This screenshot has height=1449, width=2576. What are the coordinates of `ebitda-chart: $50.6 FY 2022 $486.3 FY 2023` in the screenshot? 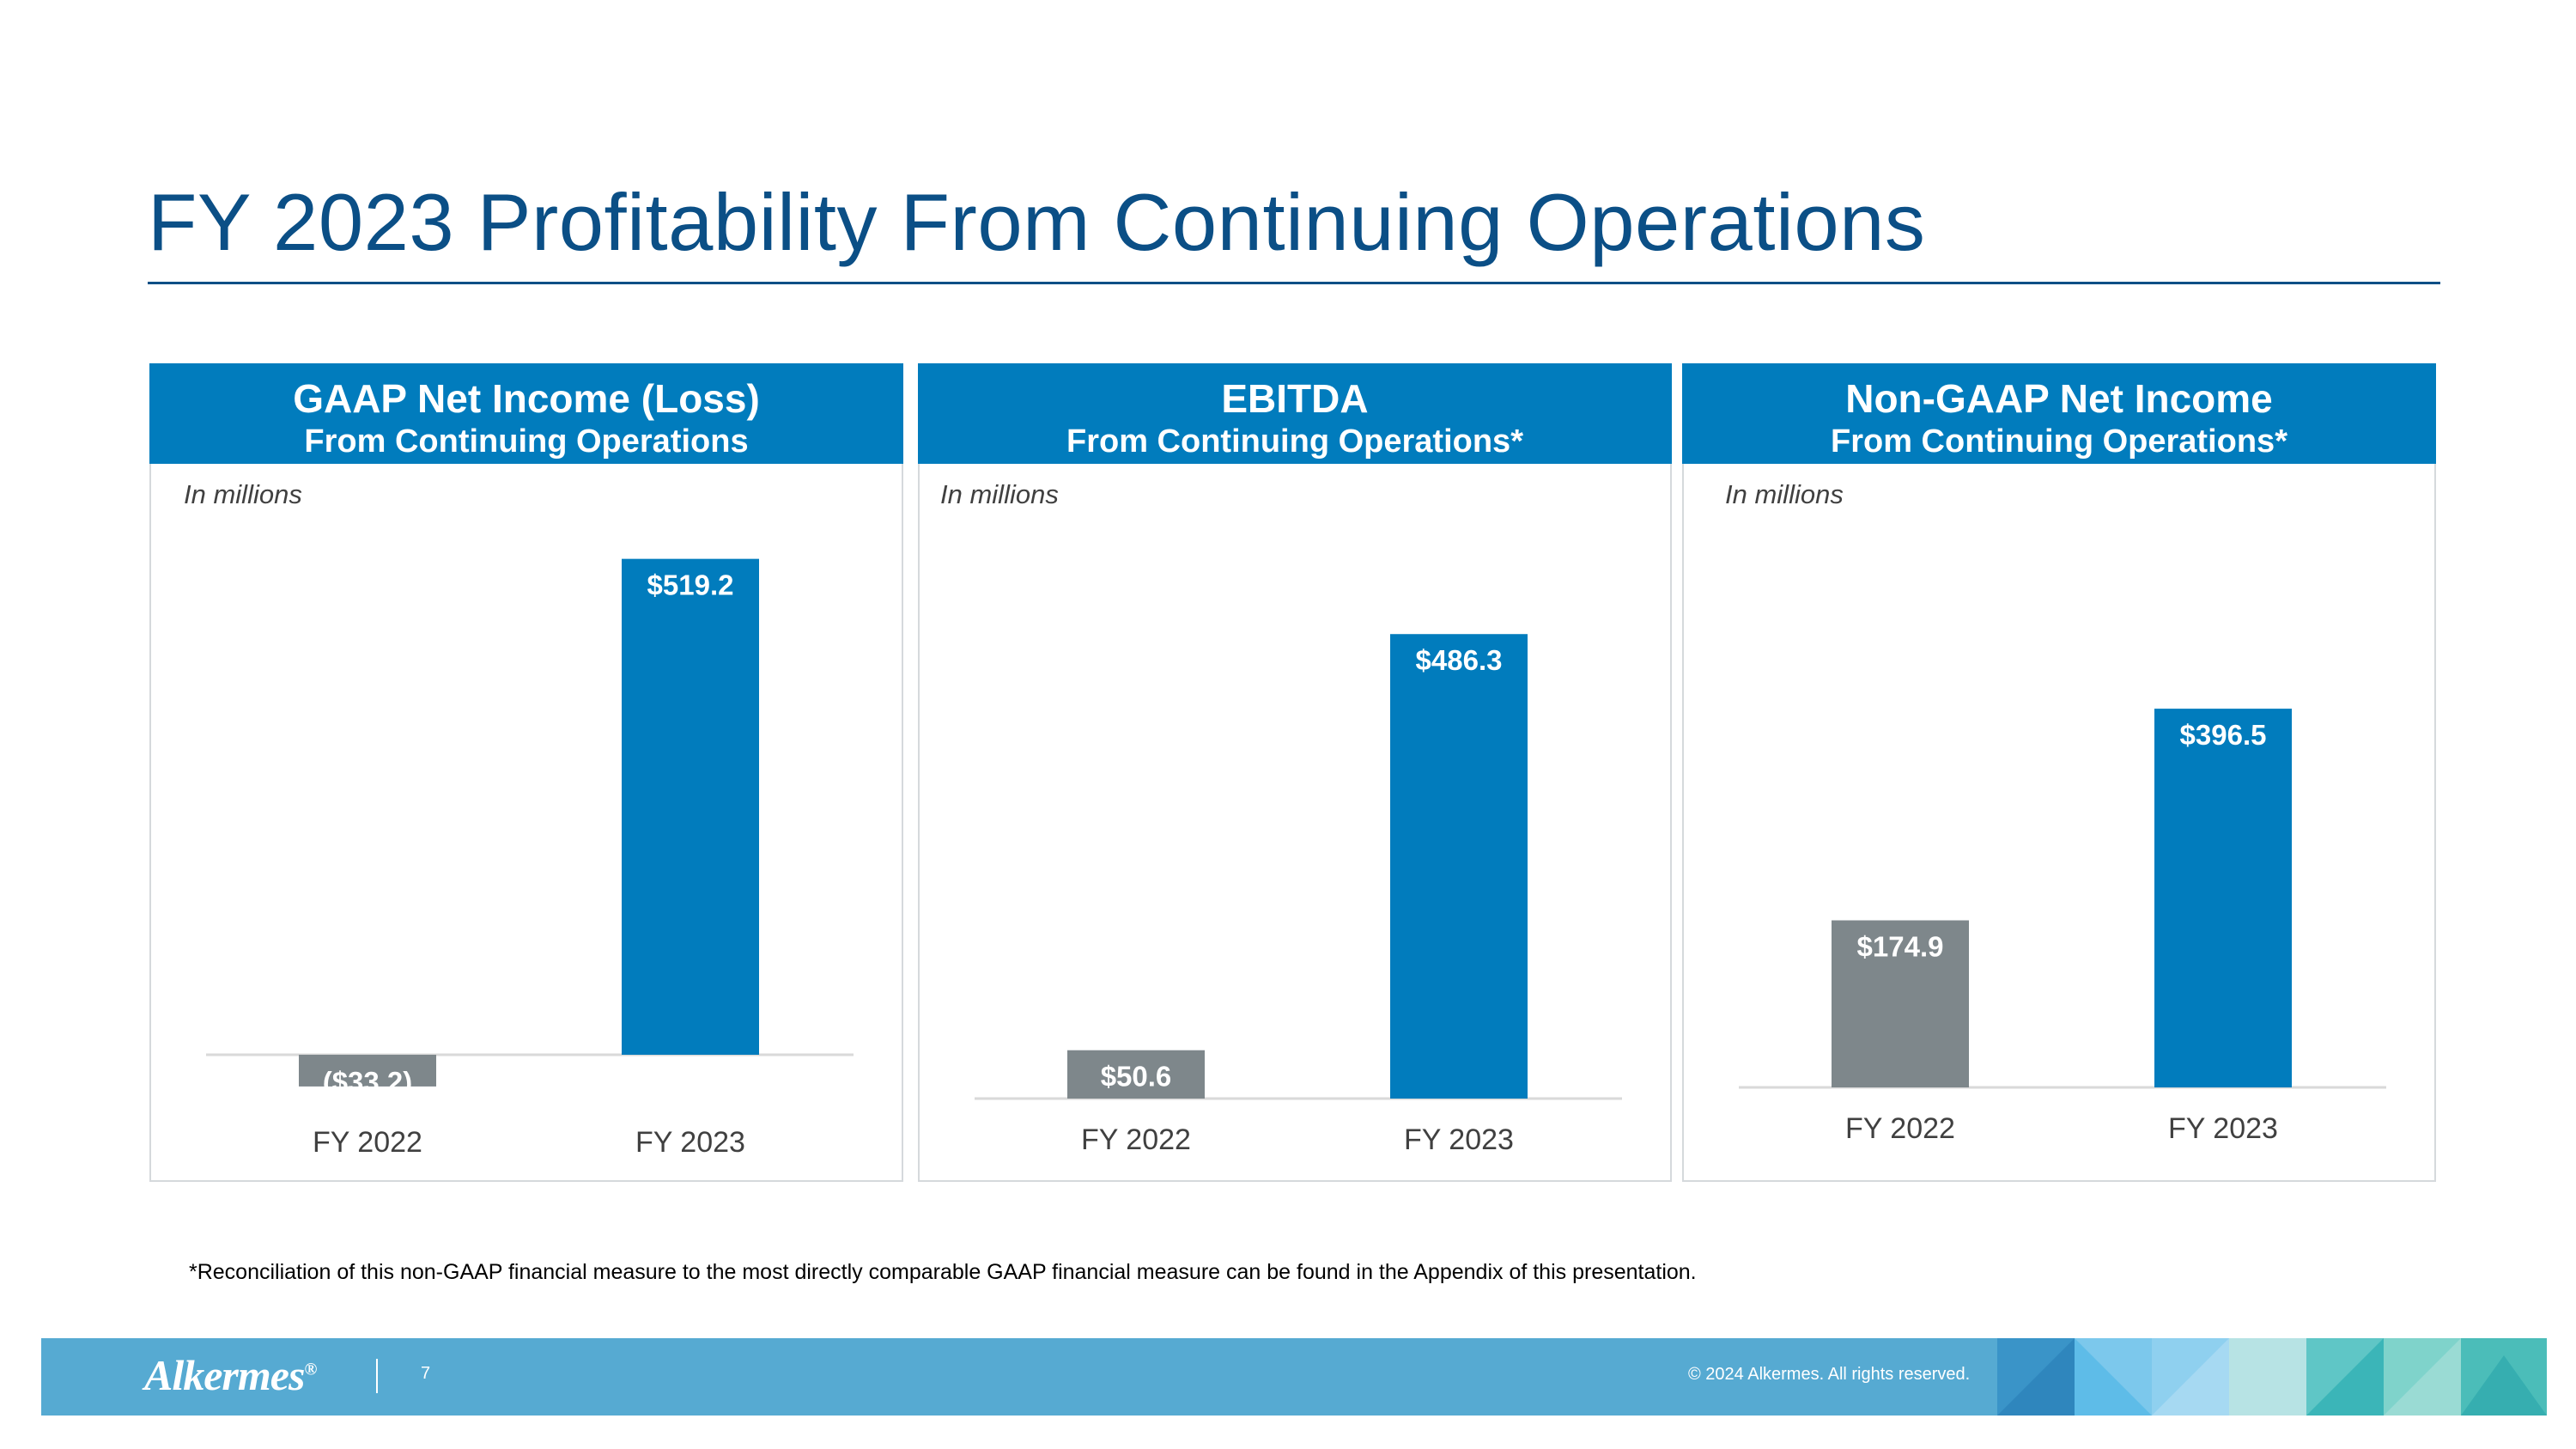 It's located at (1298, 895).